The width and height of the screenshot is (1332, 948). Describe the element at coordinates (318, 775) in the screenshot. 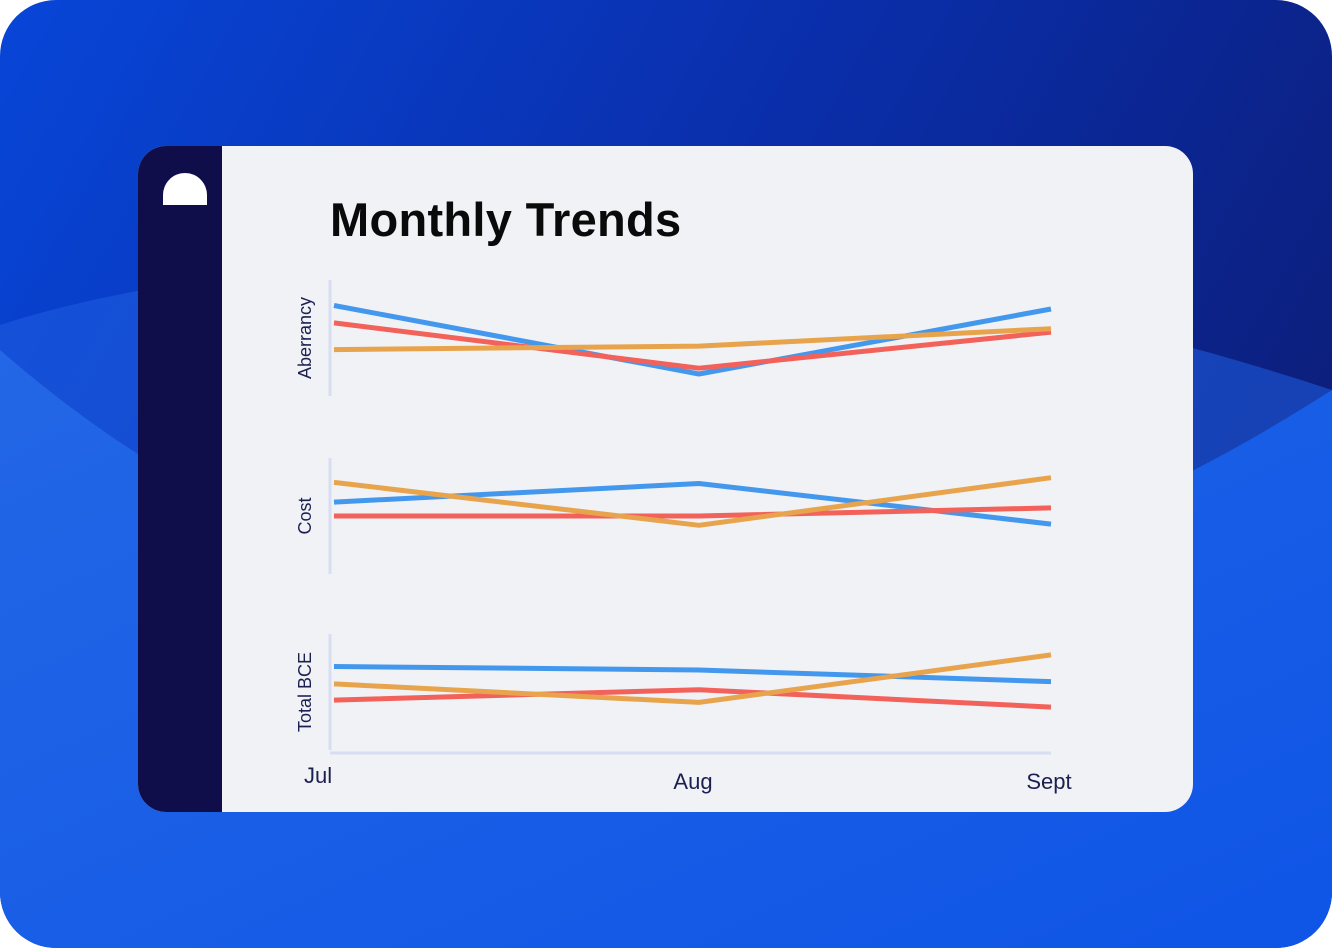

I see `x-tick-label: Jul` at that location.